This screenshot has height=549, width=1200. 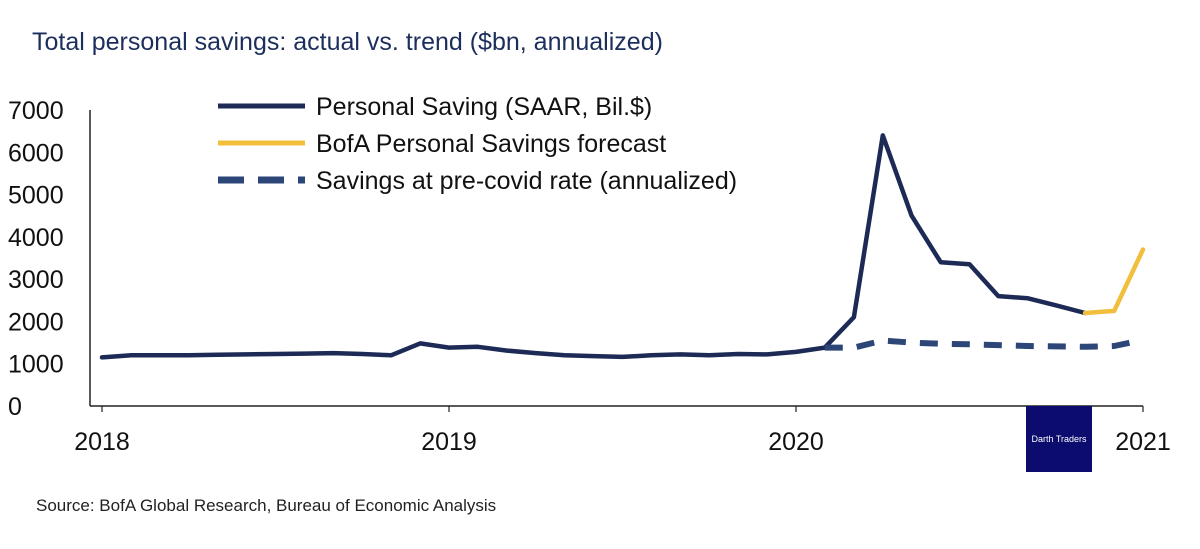 What do you see at coordinates (449, 442) in the screenshot?
I see `x-tick-label: 2019` at bounding box center [449, 442].